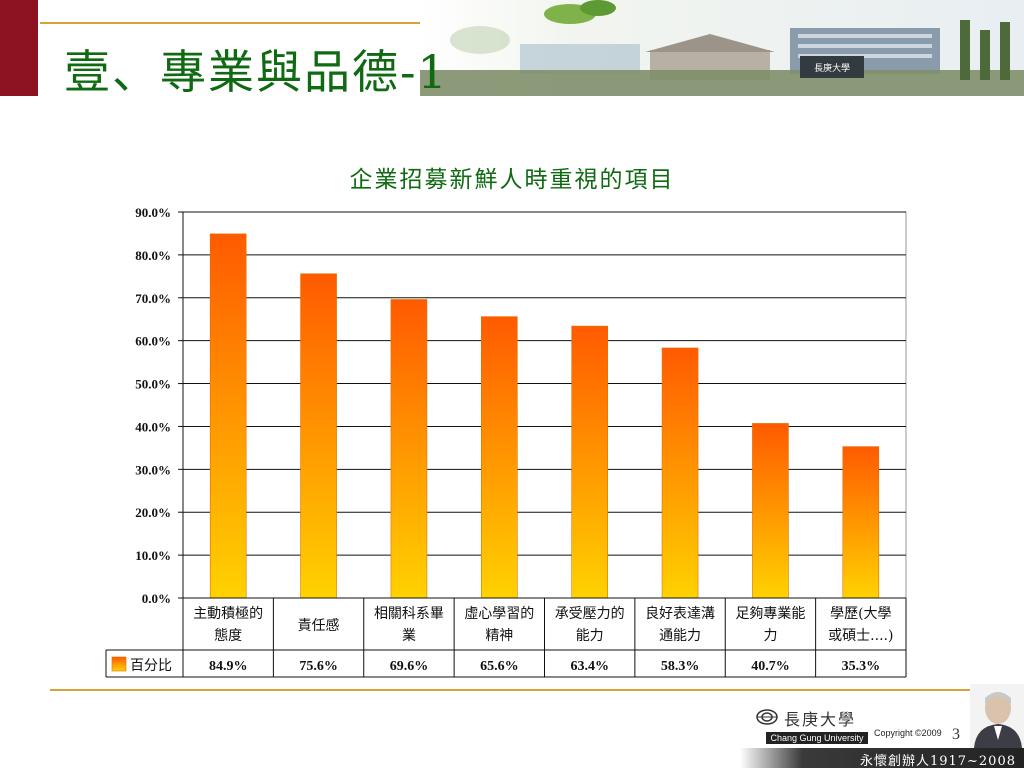 The width and height of the screenshot is (1024, 769). I want to click on footer-motto: 永懷創辦人1917~2008, so click(937, 761).